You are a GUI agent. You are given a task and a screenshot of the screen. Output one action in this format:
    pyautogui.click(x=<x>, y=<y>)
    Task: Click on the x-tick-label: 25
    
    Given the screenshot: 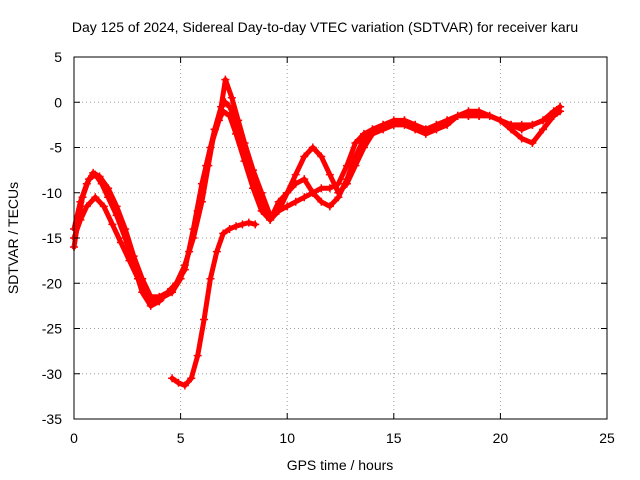 What is the action you would take?
    pyautogui.click(x=607, y=438)
    